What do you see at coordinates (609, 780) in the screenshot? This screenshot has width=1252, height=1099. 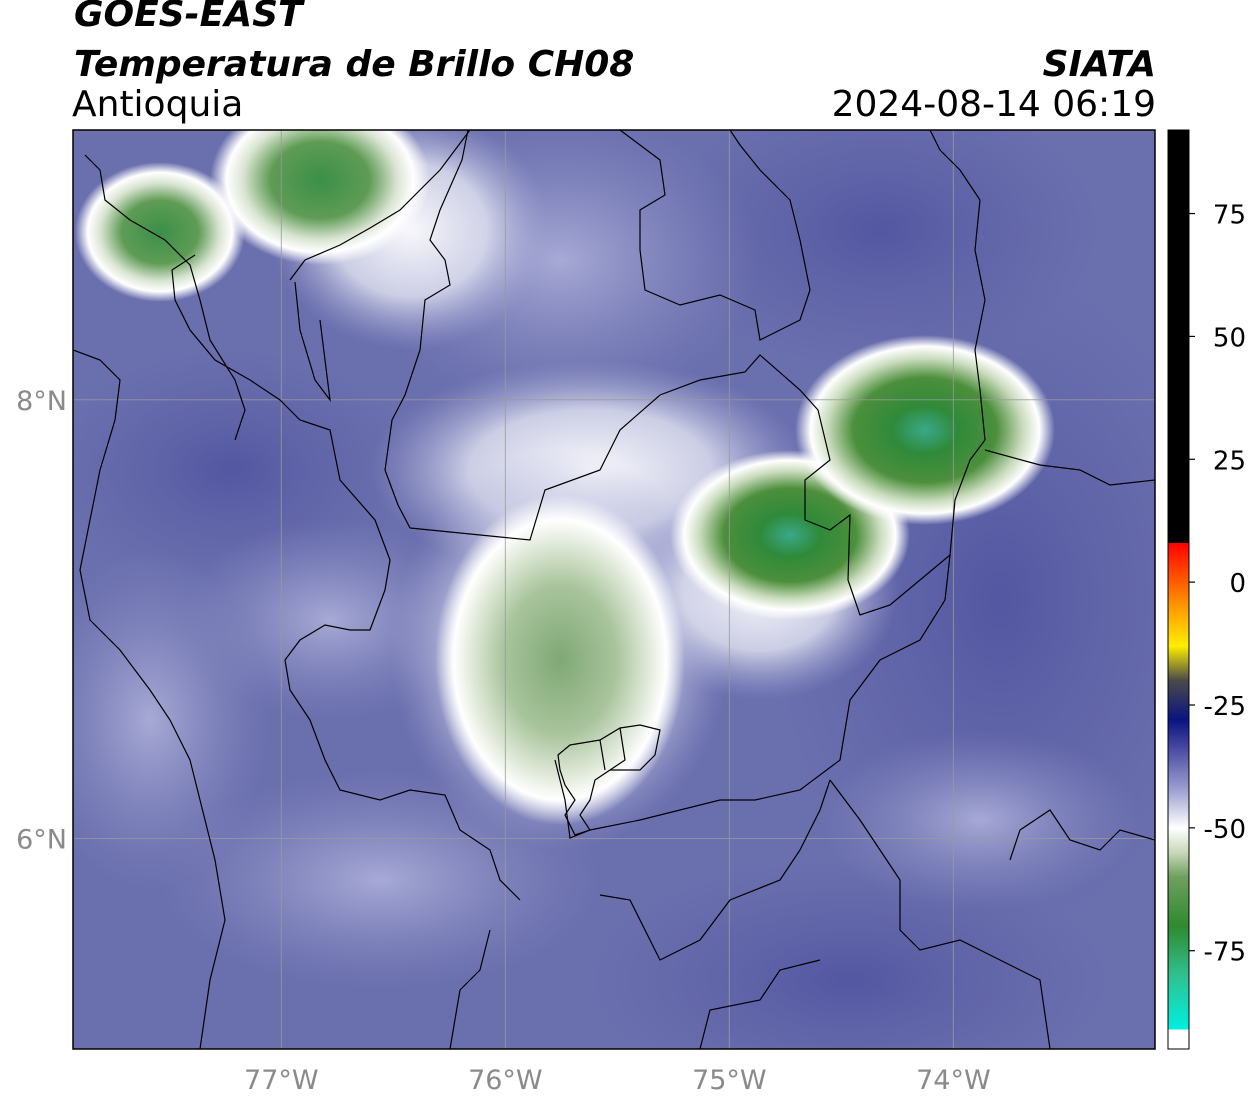 I see `medellin-metro-outline` at bounding box center [609, 780].